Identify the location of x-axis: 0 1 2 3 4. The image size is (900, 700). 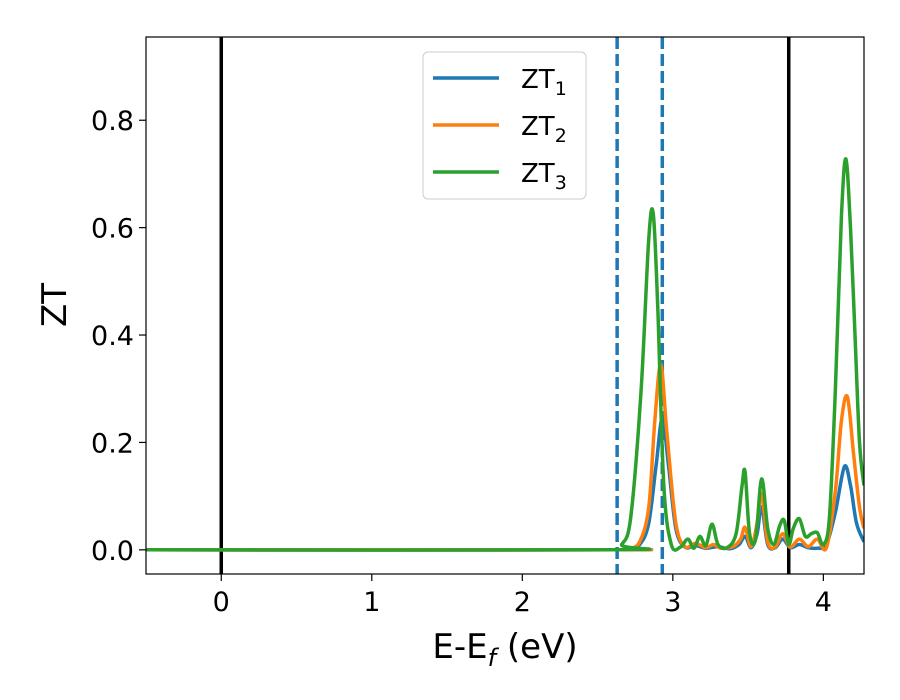
(522, 596).